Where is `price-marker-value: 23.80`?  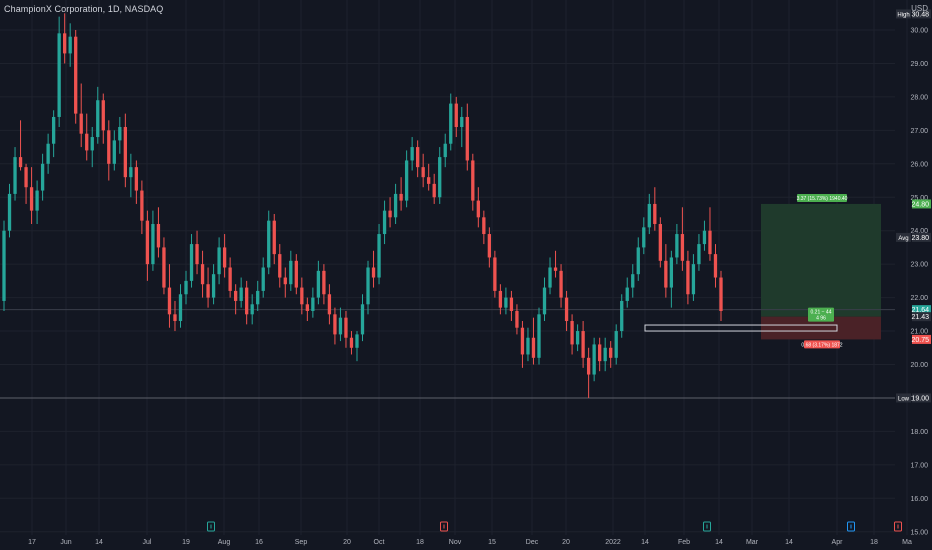 price-marker-value: 23.80 is located at coordinates (920, 238).